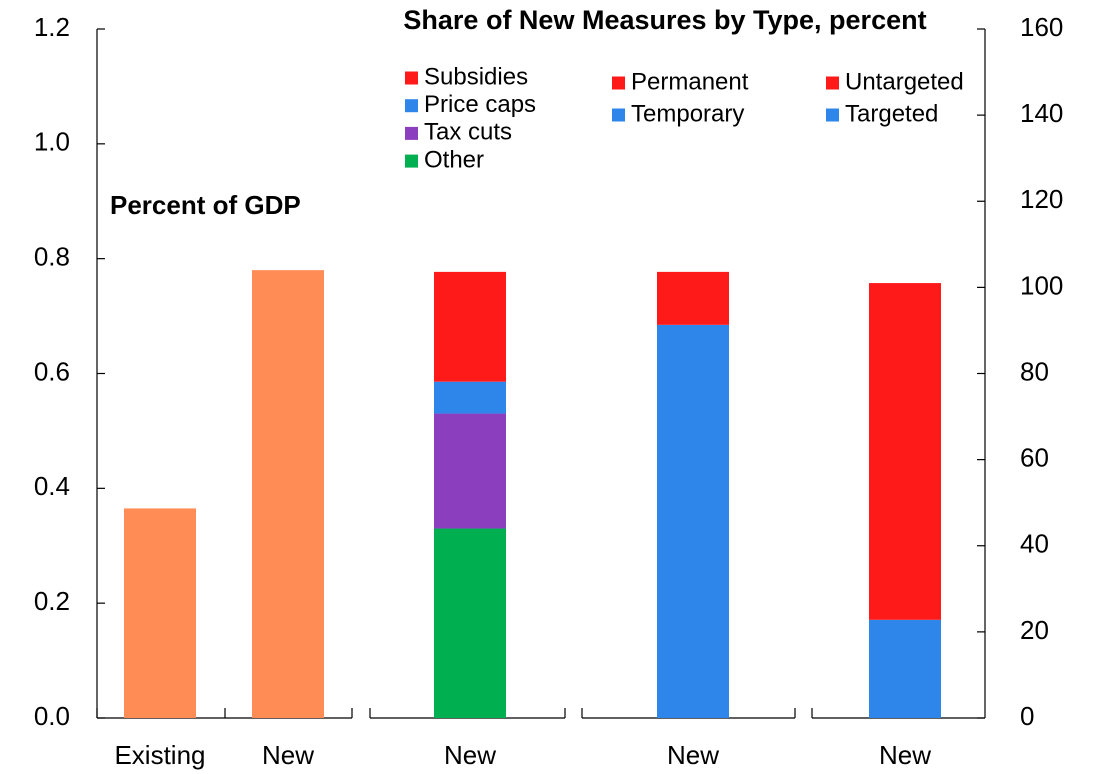  Describe the element at coordinates (1041, 199) in the screenshot. I see `y2-tick-label: 120` at that location.